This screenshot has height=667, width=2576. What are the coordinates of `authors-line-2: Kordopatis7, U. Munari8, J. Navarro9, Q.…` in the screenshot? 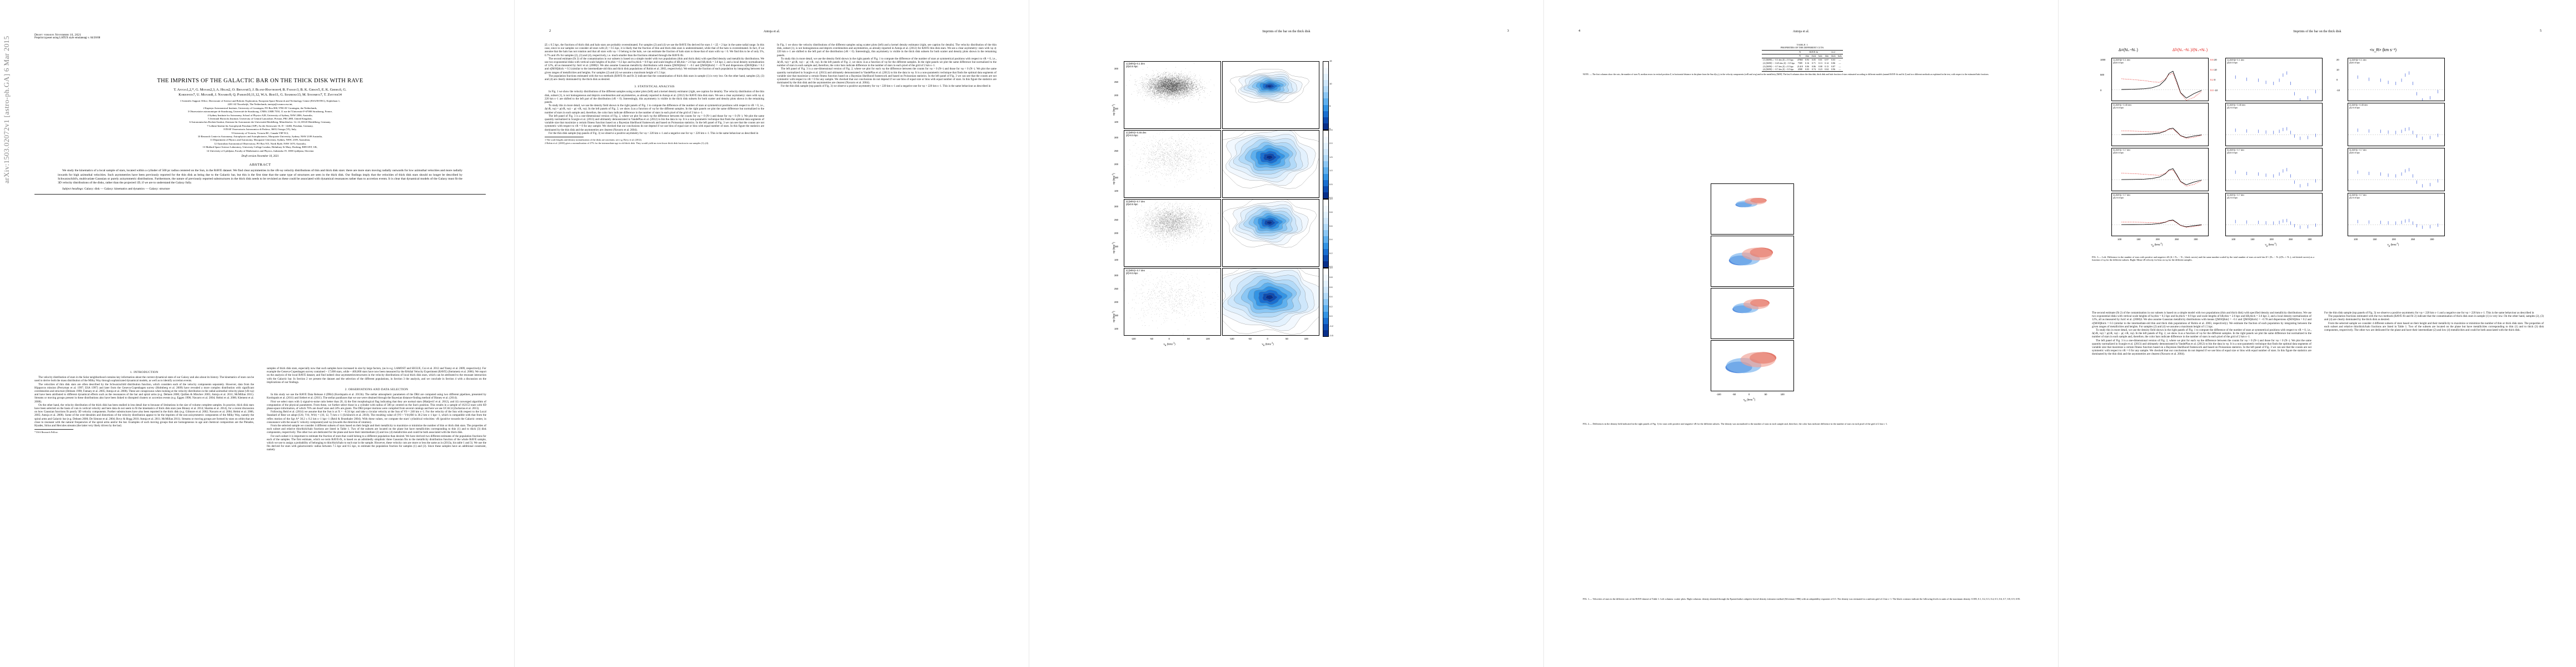 It's located at (260, 95).